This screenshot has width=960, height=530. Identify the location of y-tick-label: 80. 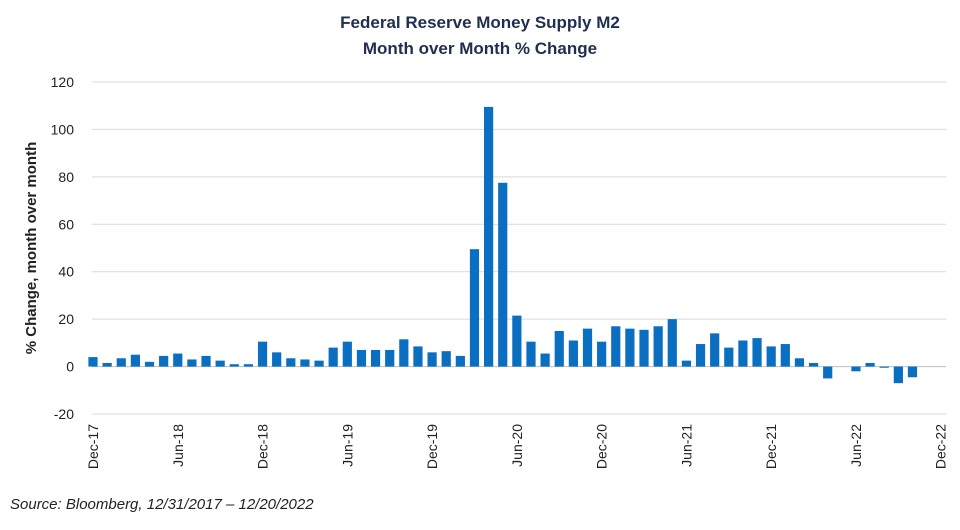
(66, 177).